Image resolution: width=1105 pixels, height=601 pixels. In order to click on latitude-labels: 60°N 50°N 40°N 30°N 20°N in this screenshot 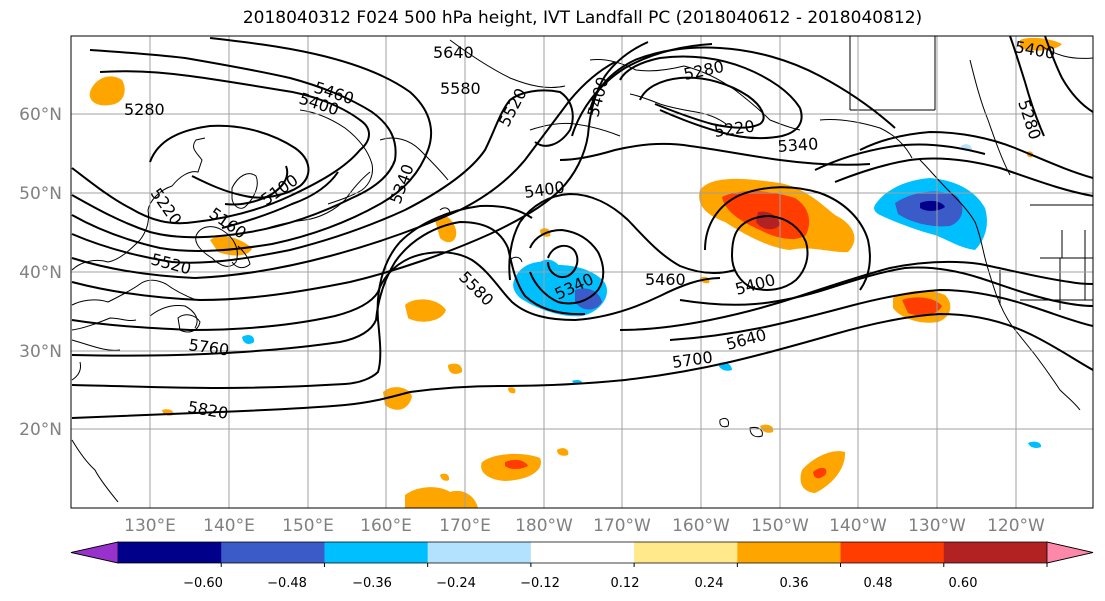, I will do `click(40, 272)`.